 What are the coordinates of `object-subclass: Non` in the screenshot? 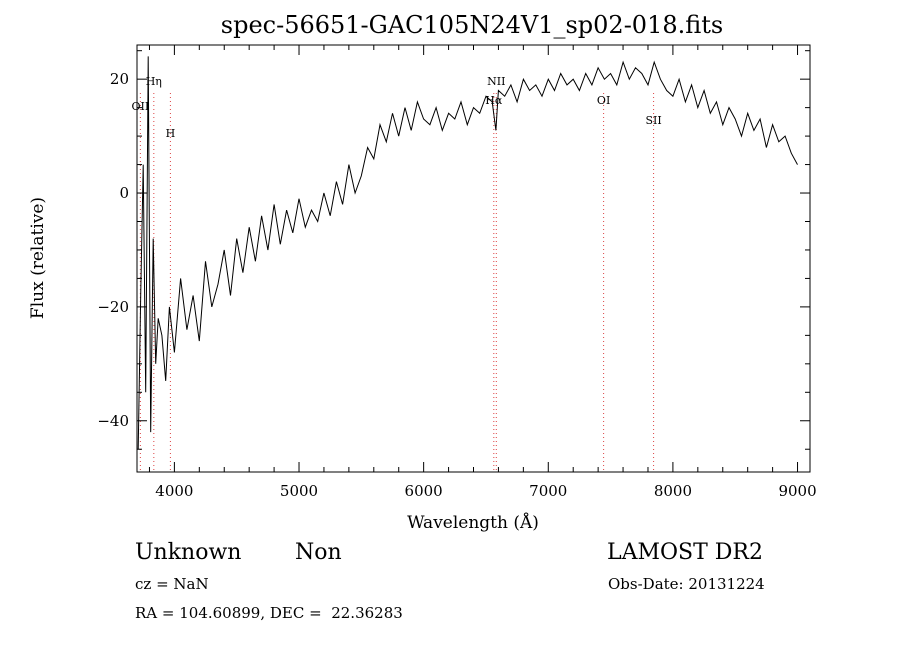 It's located at (318, 552).